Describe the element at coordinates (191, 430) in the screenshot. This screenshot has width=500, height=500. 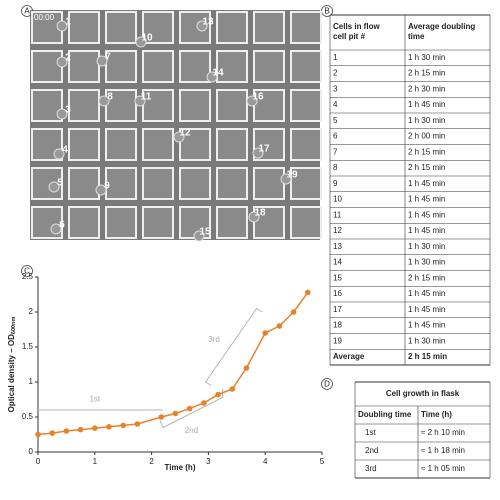
I see `annotation: 2nd` at that location.